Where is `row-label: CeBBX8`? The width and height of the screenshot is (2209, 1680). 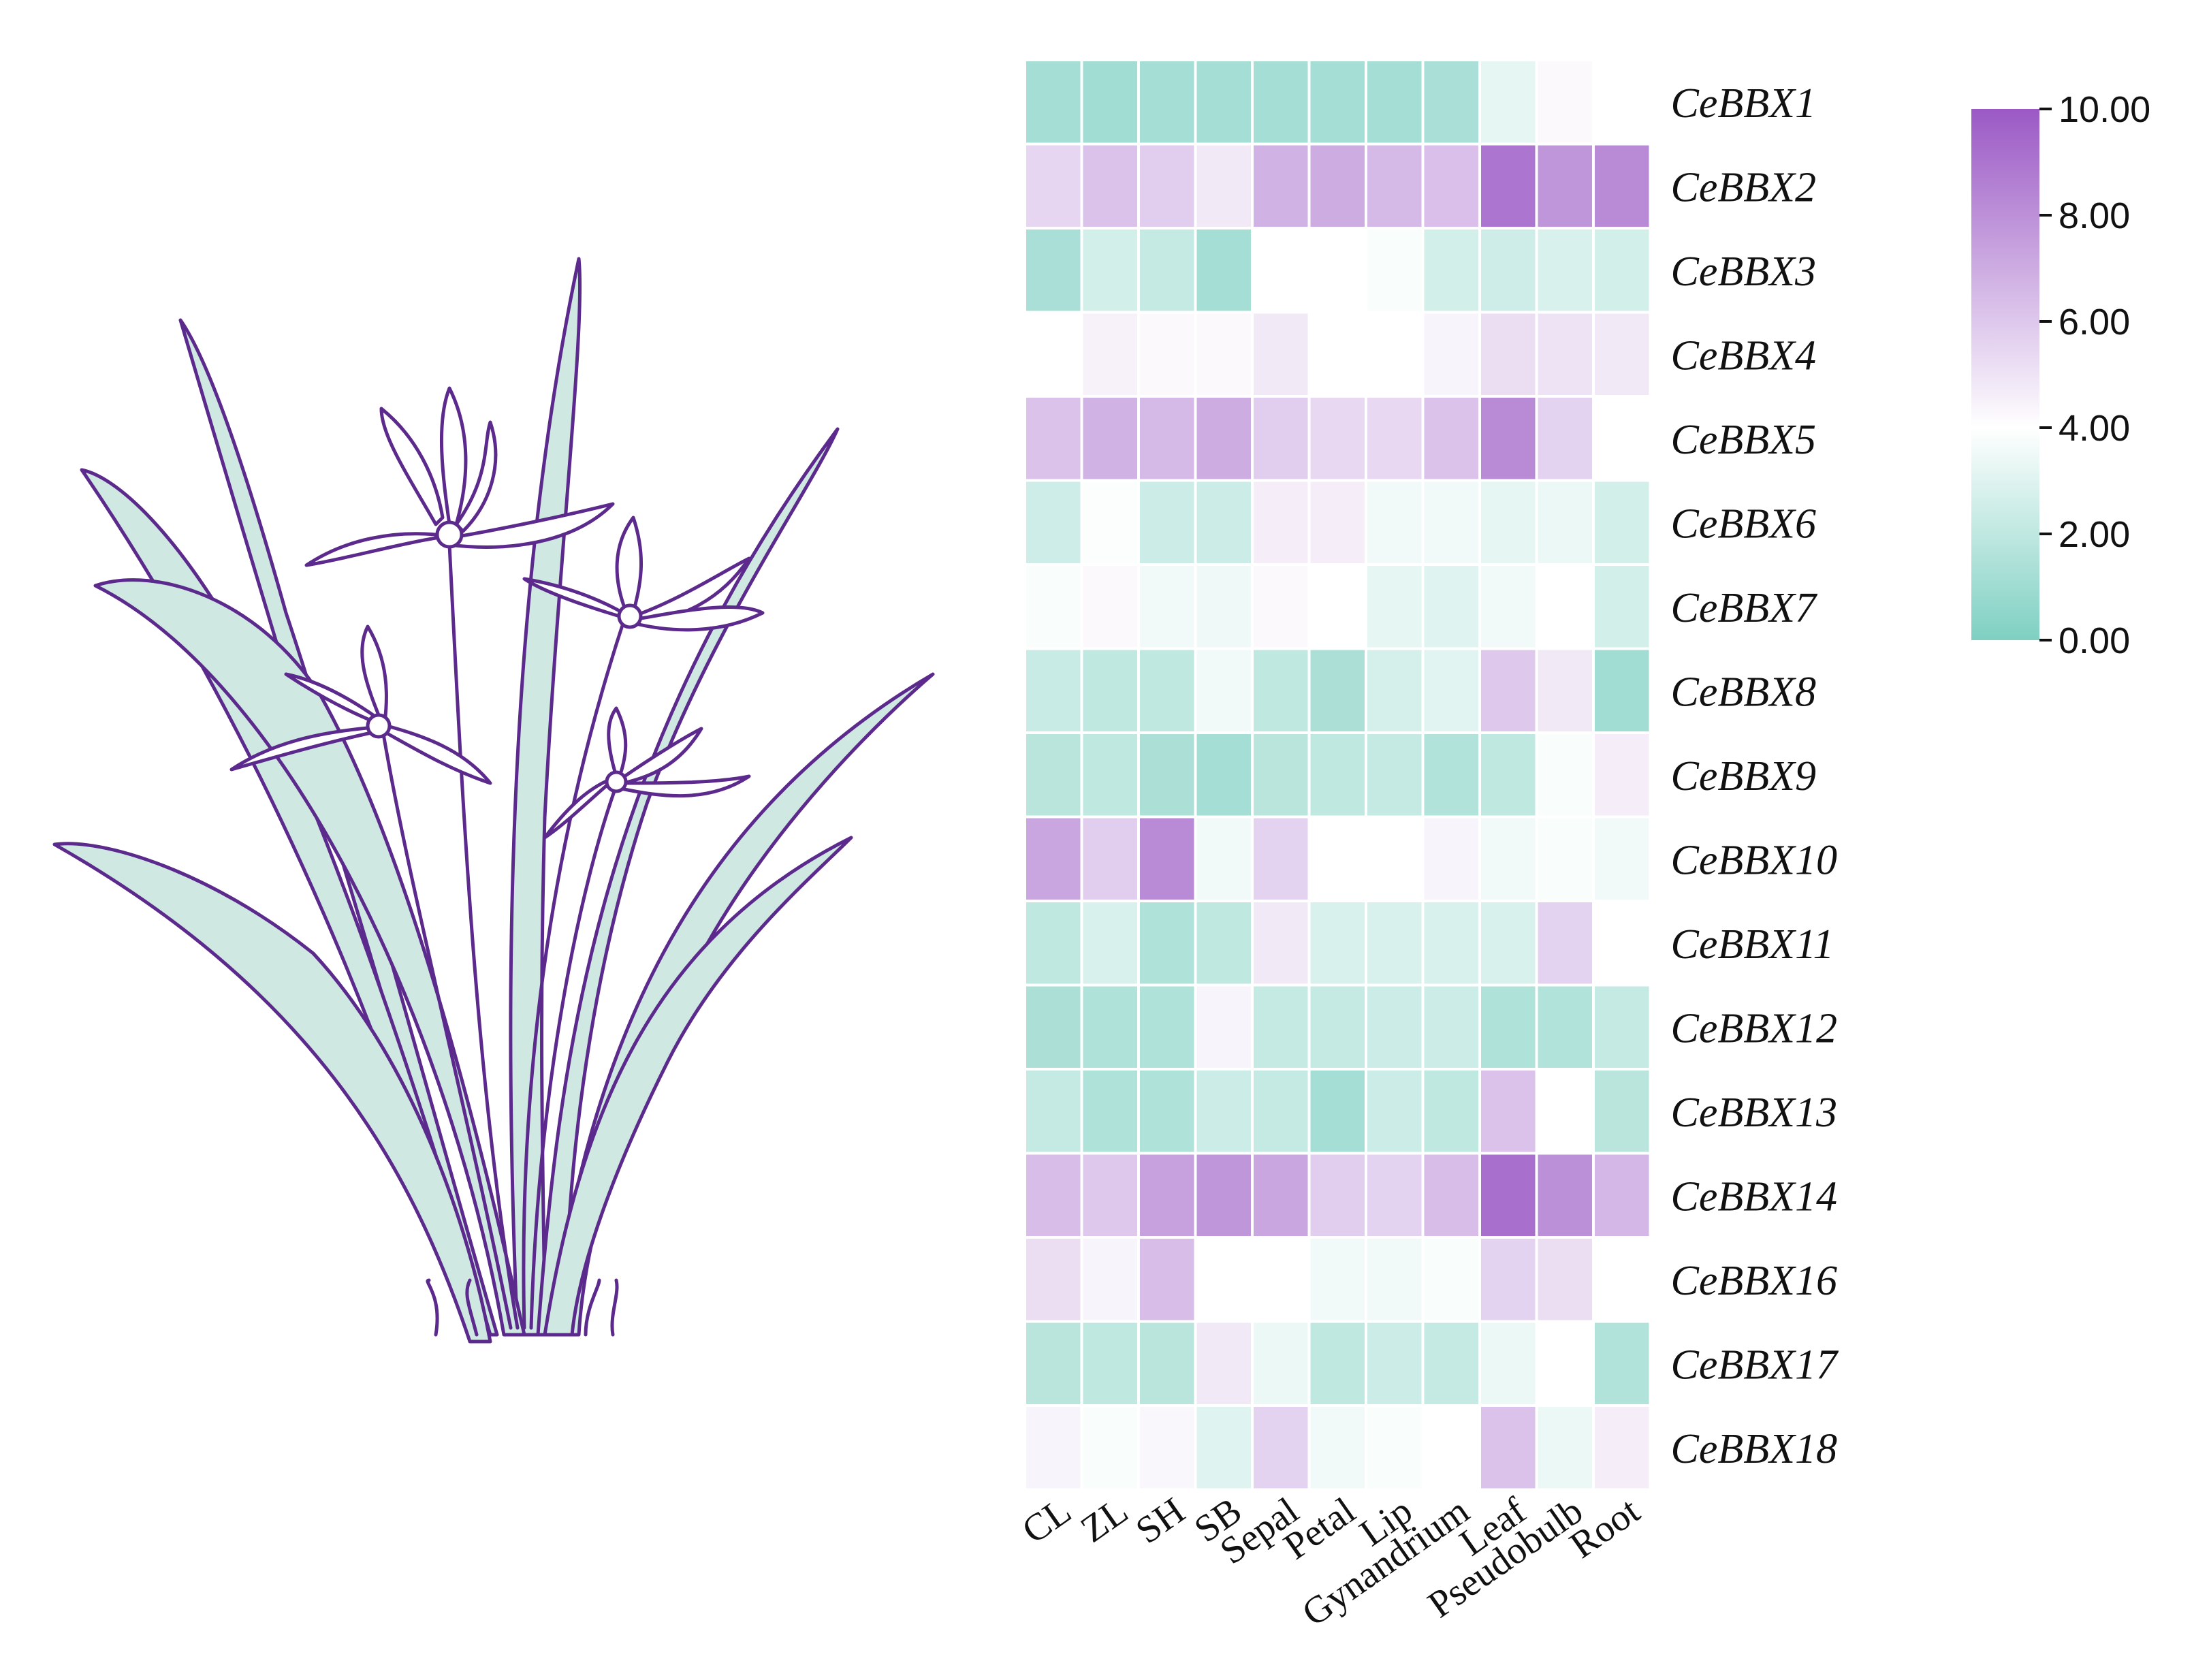
row-label: CeBBX8 is located at coordinates (1744, 692).